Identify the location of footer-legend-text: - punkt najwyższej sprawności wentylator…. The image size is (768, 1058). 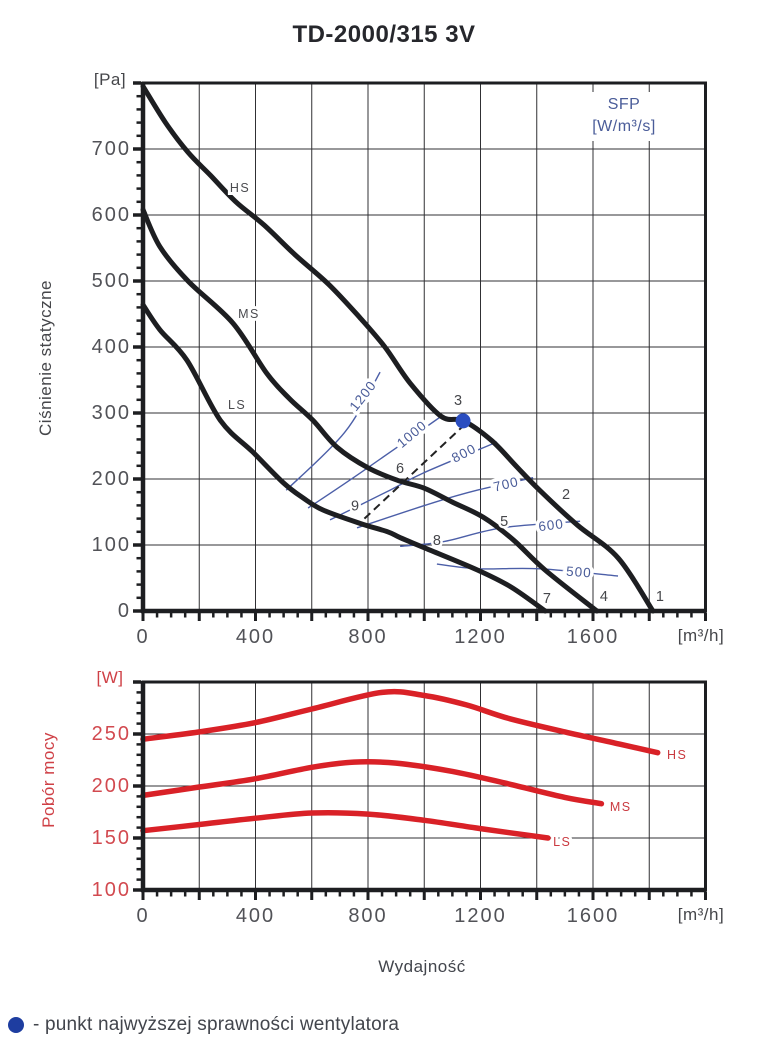
(216, 1024).